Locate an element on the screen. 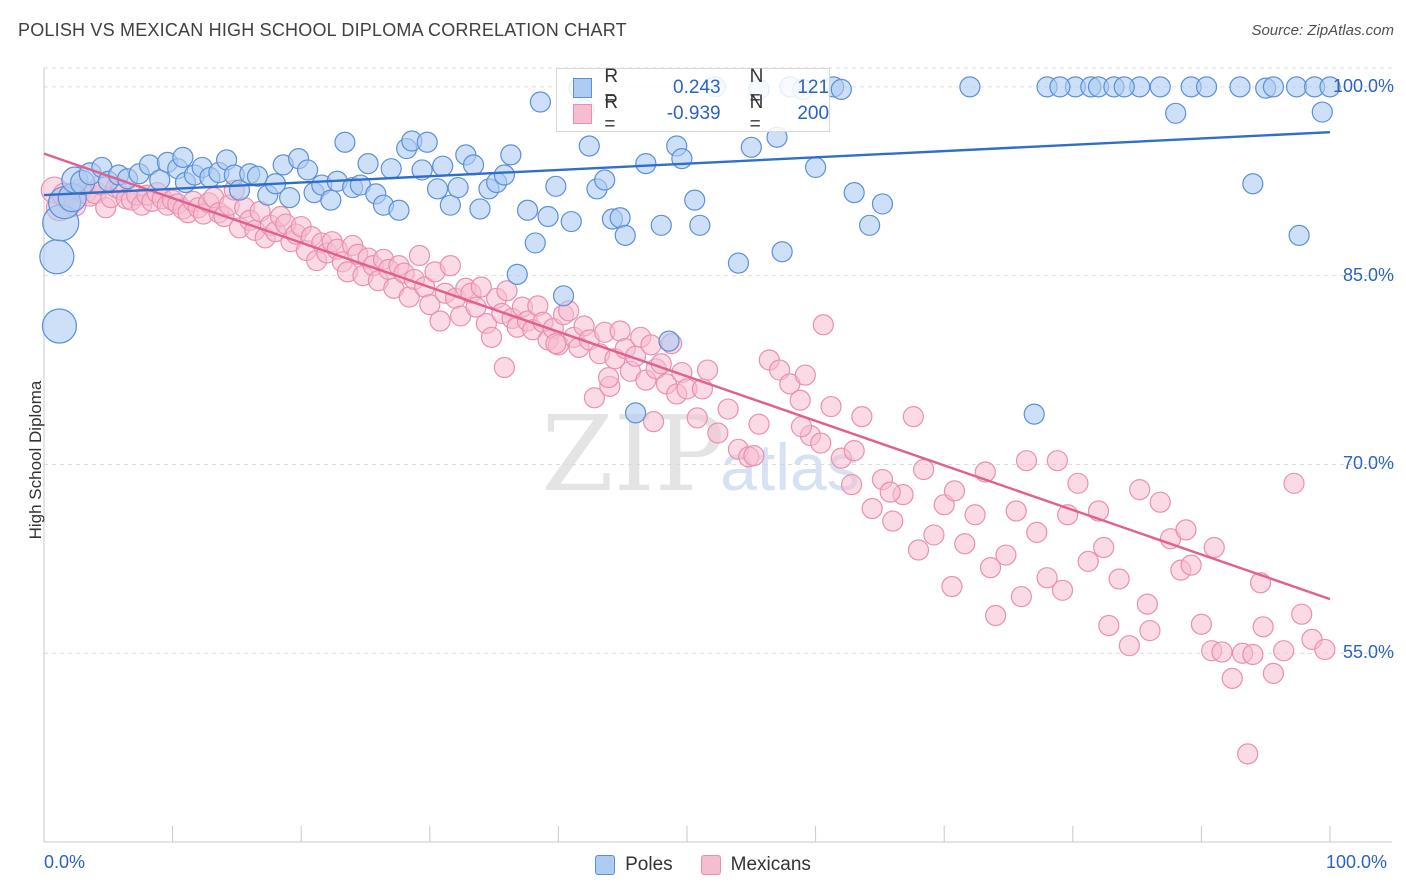 This screenshot has height=892, width=1406. legend-item-mexicans: Mexicans is located at coordinates (755, 865).